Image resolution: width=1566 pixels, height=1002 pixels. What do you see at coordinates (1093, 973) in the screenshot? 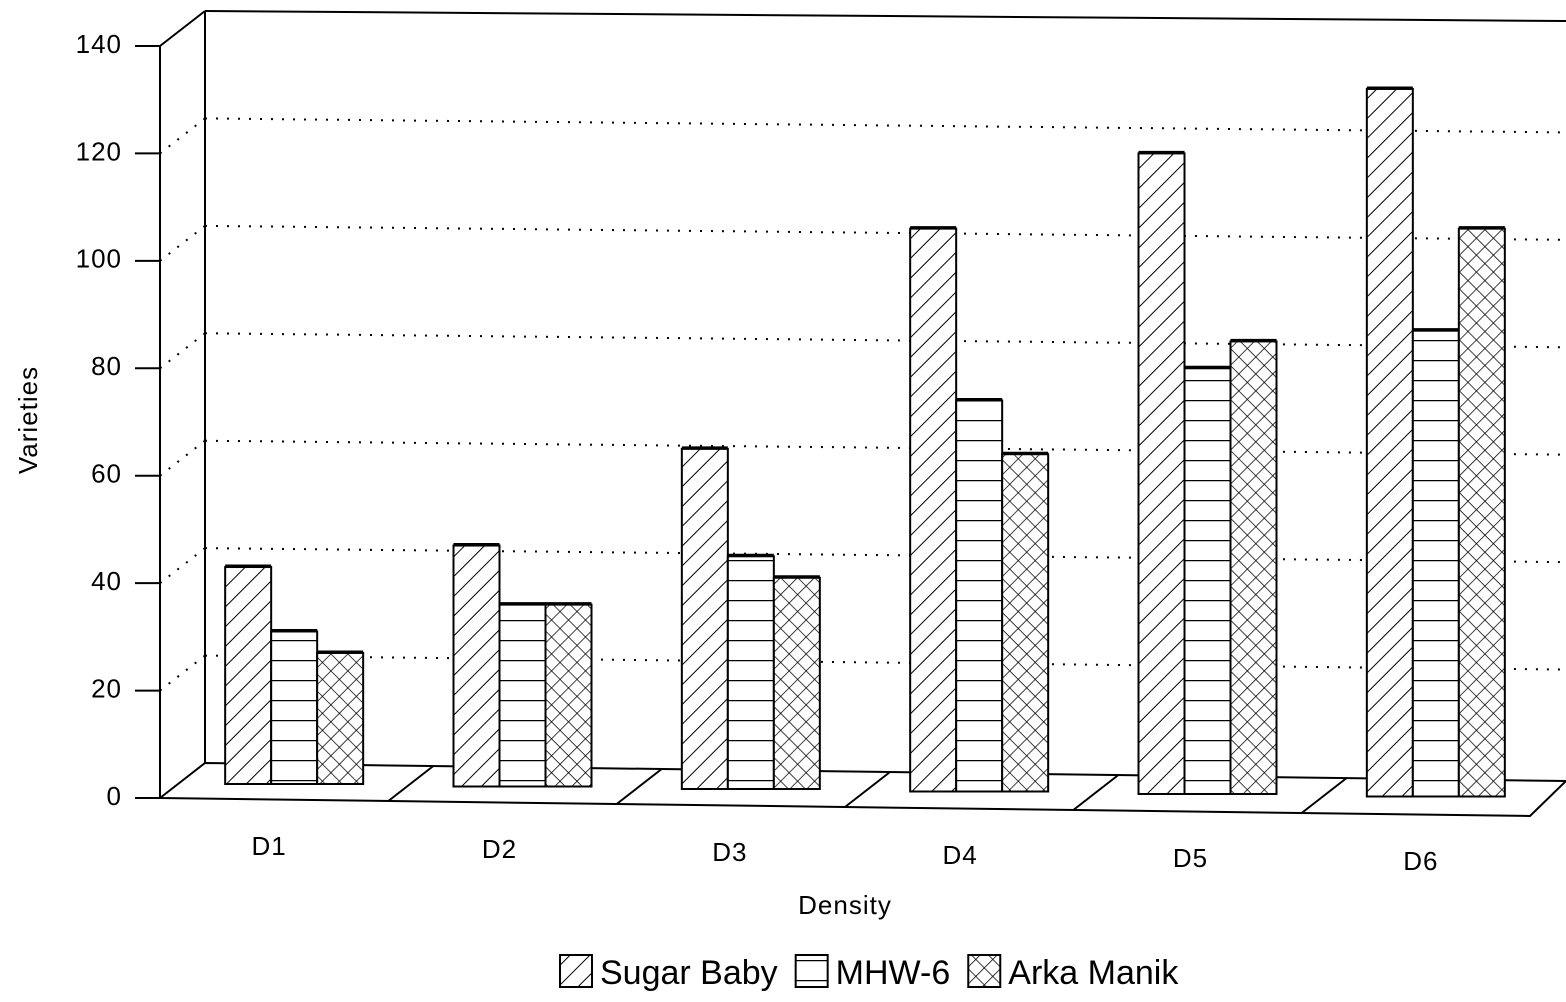
I see `legend-label: Arka Manik` at bounding box center [1093, 973].